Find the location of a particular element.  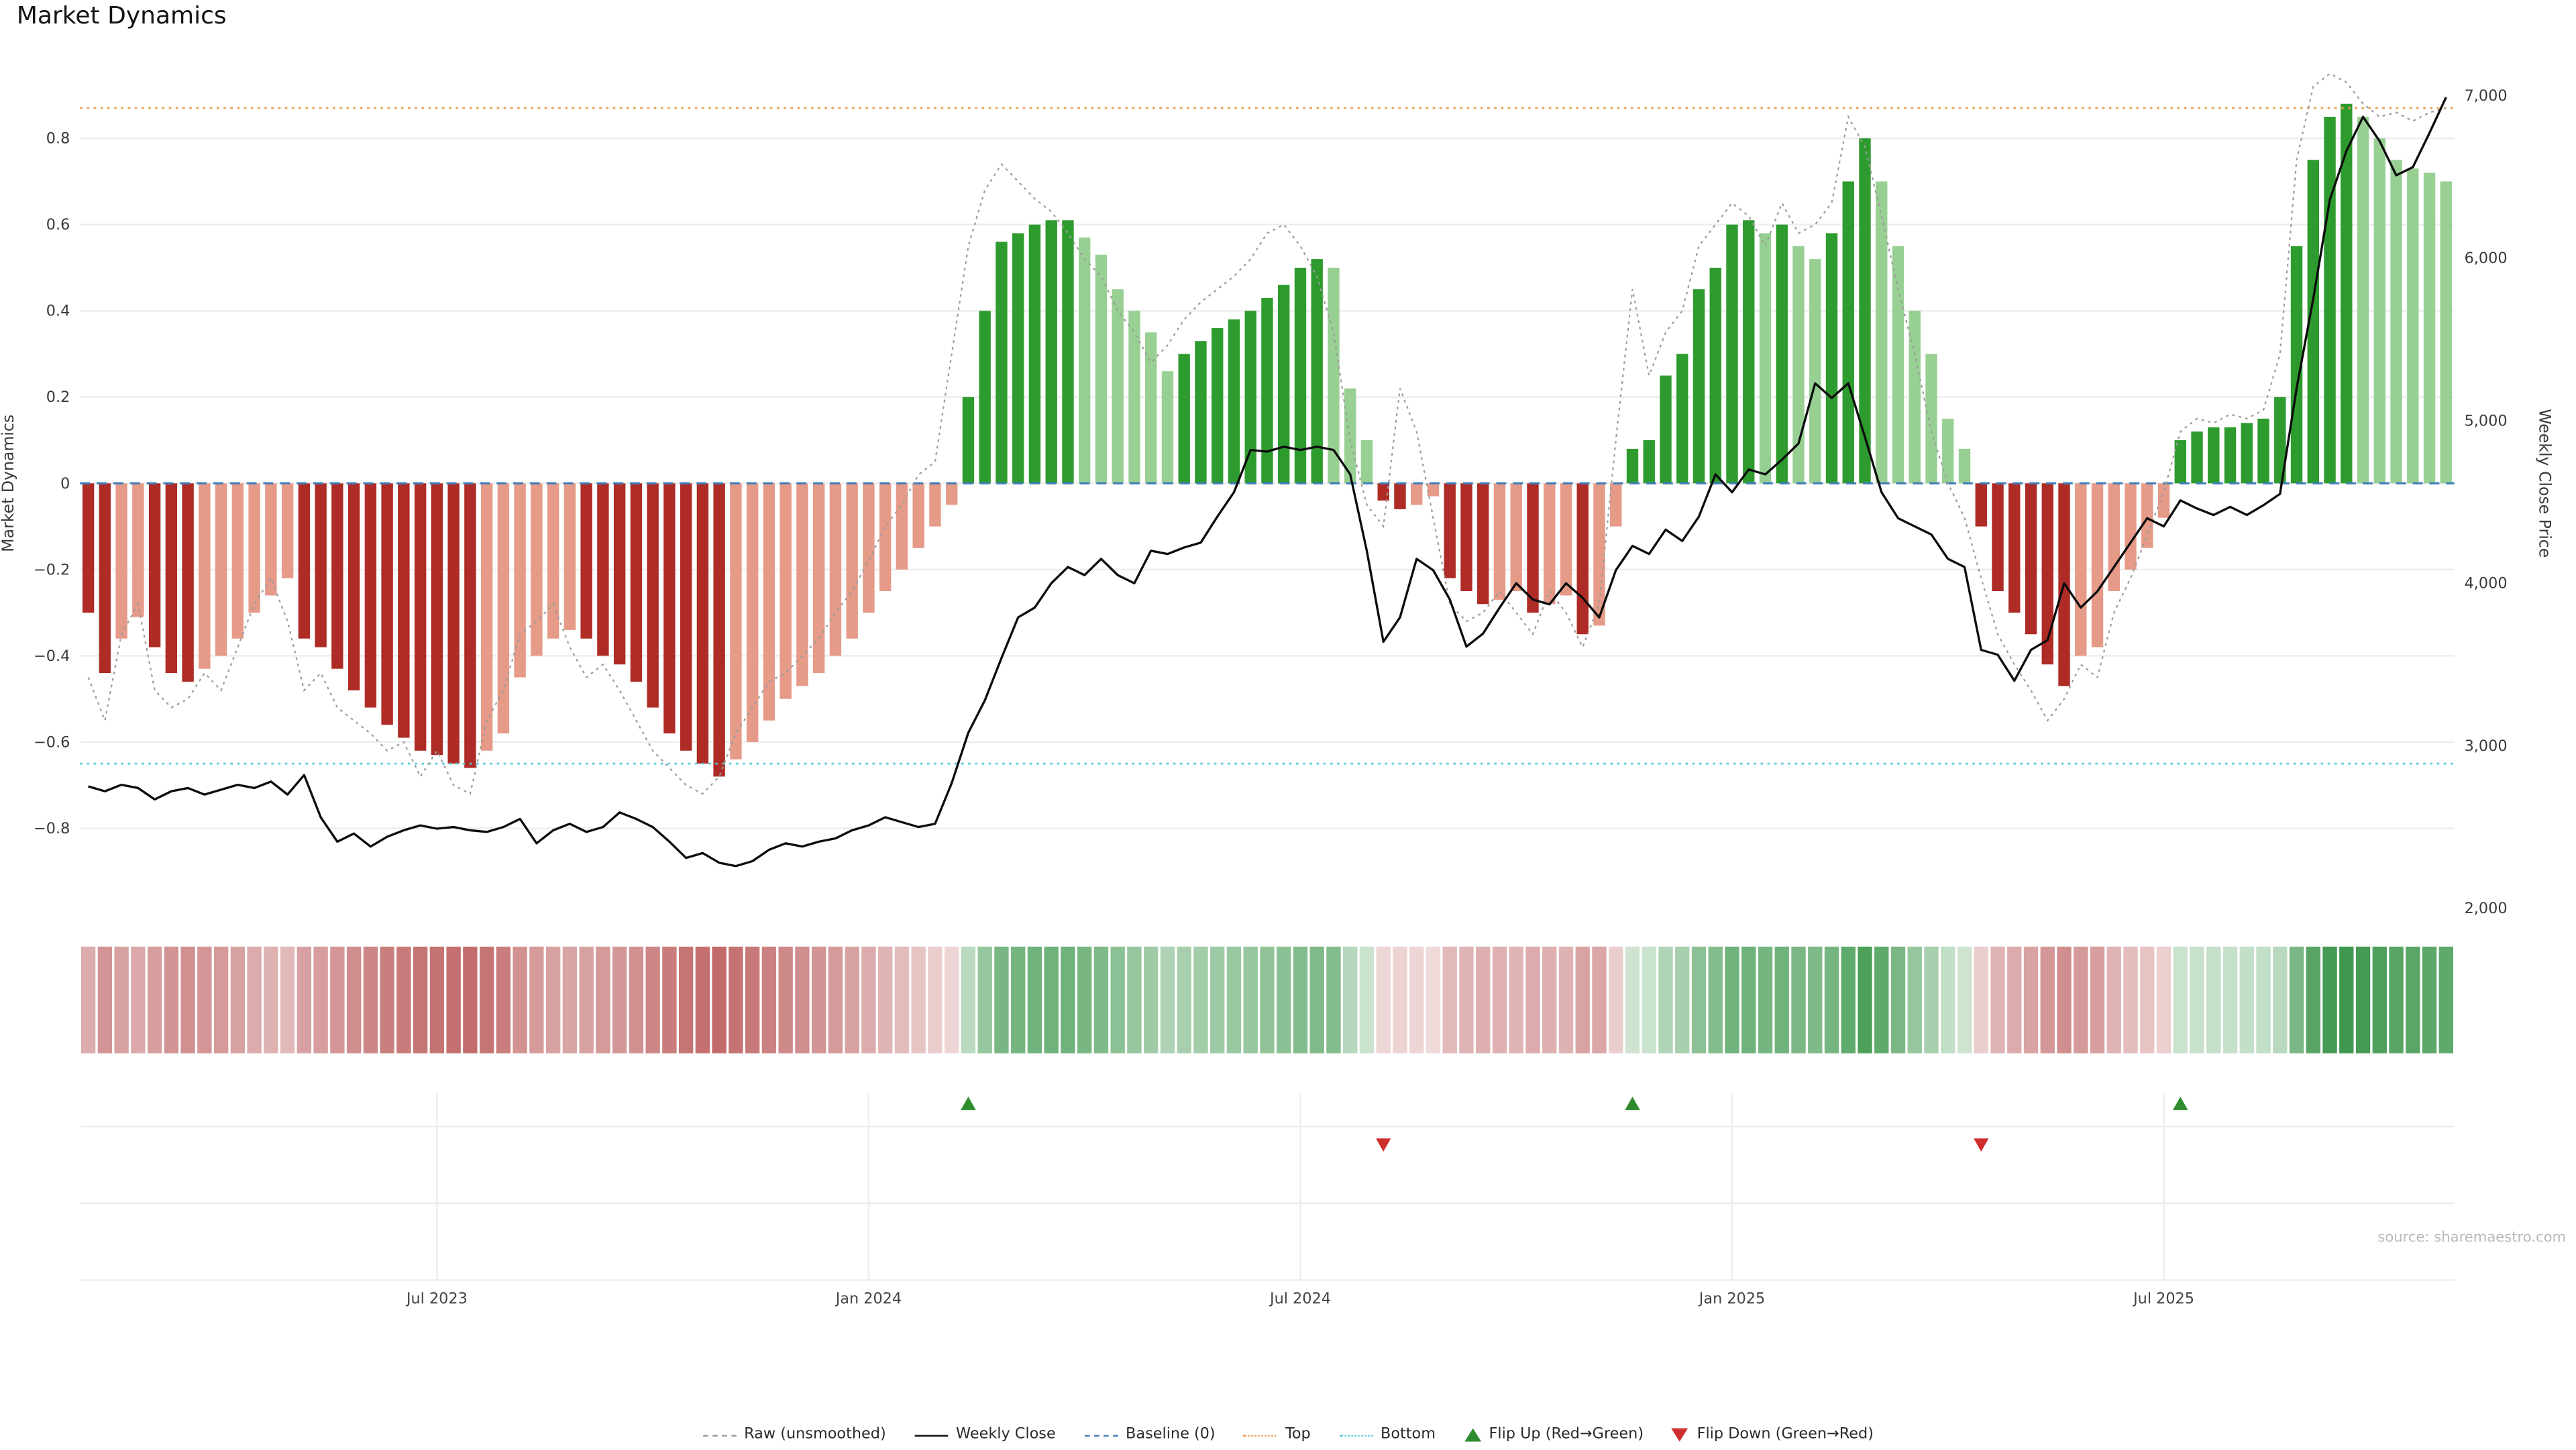

legend-label-top: Top is located at coordinates (1298, 1435).